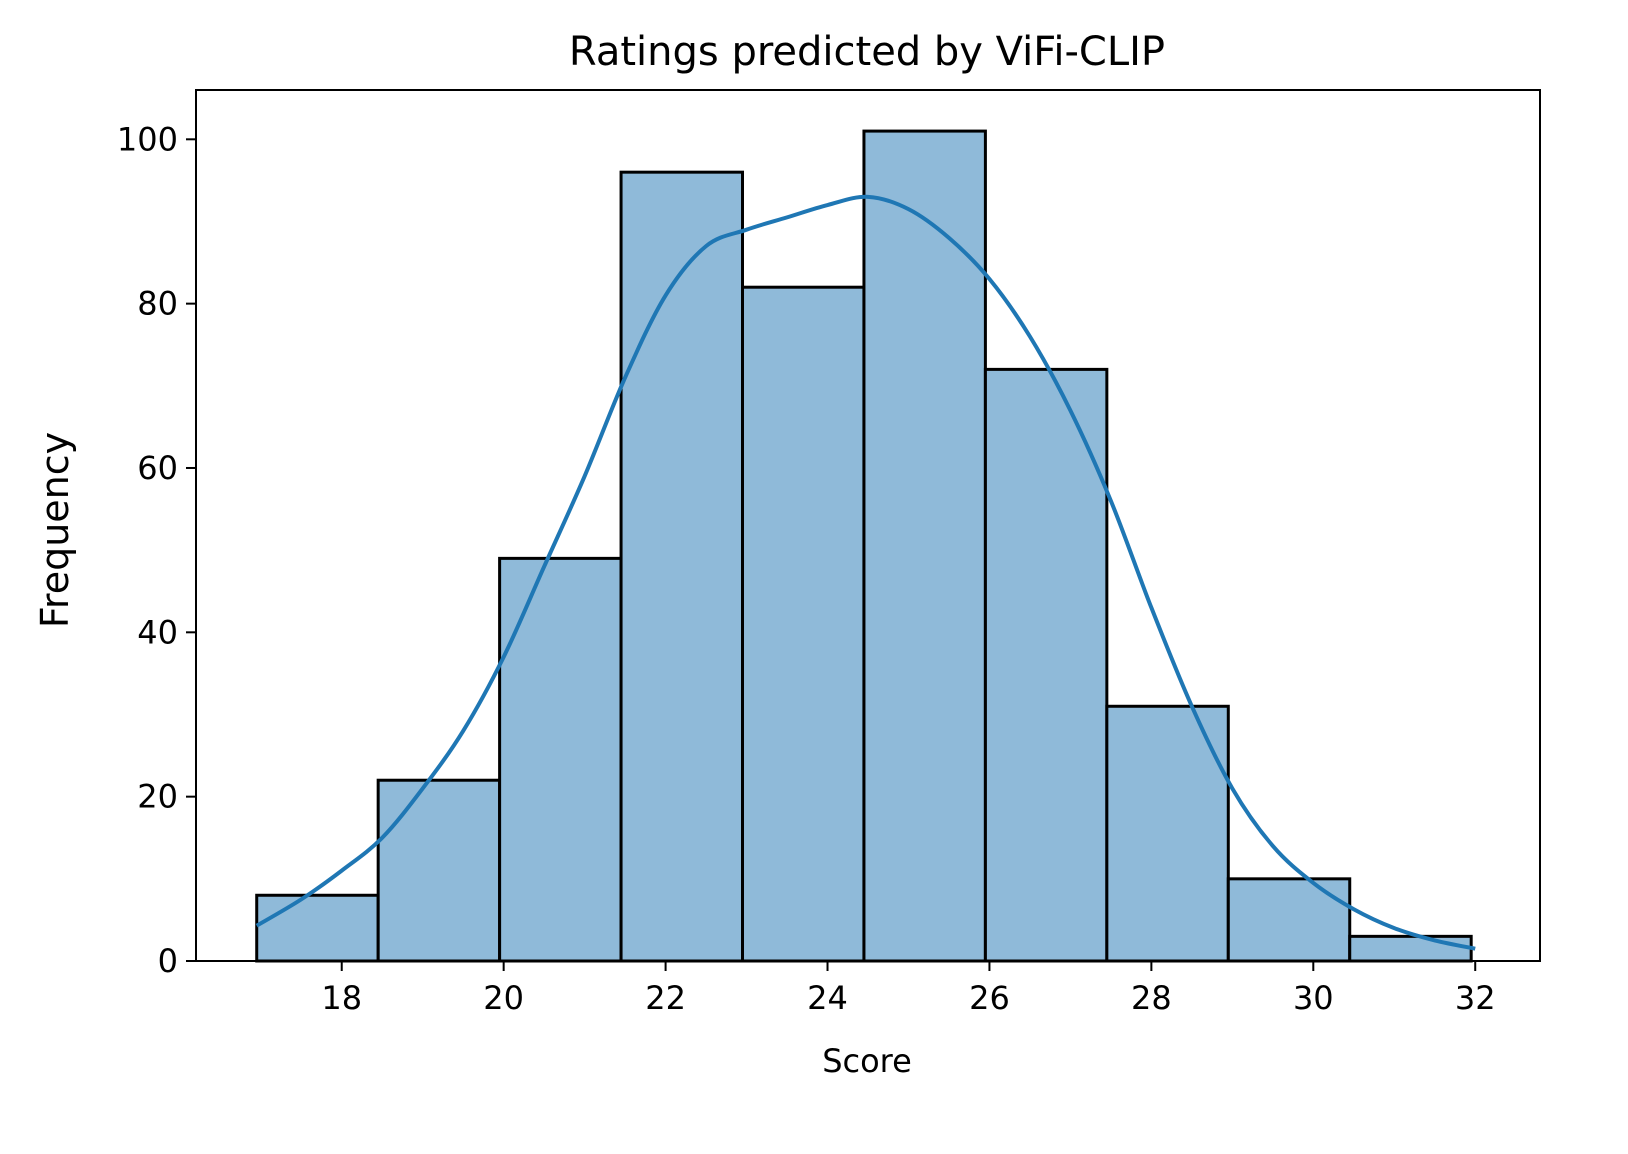 This screenshot has height=1154, width=1628. What do you see at coordinates (157, 468) in the screenshot?
I see `y-tick-label: 60` at bounding box center [157, 468].